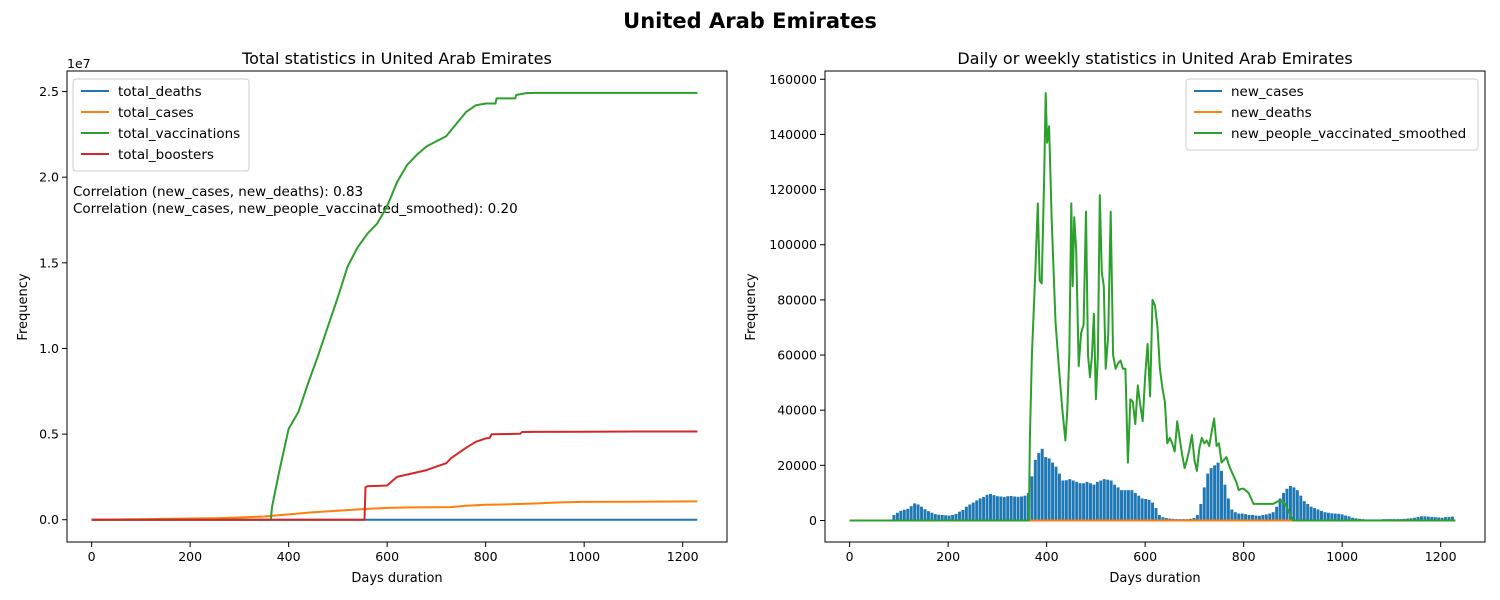 Image resolution: width=1500 pixels, height=600 pixels. Describe the element at coordinates (797, 410) in the screenshot. I see `daily-y-tick-label: 40000` at that location.